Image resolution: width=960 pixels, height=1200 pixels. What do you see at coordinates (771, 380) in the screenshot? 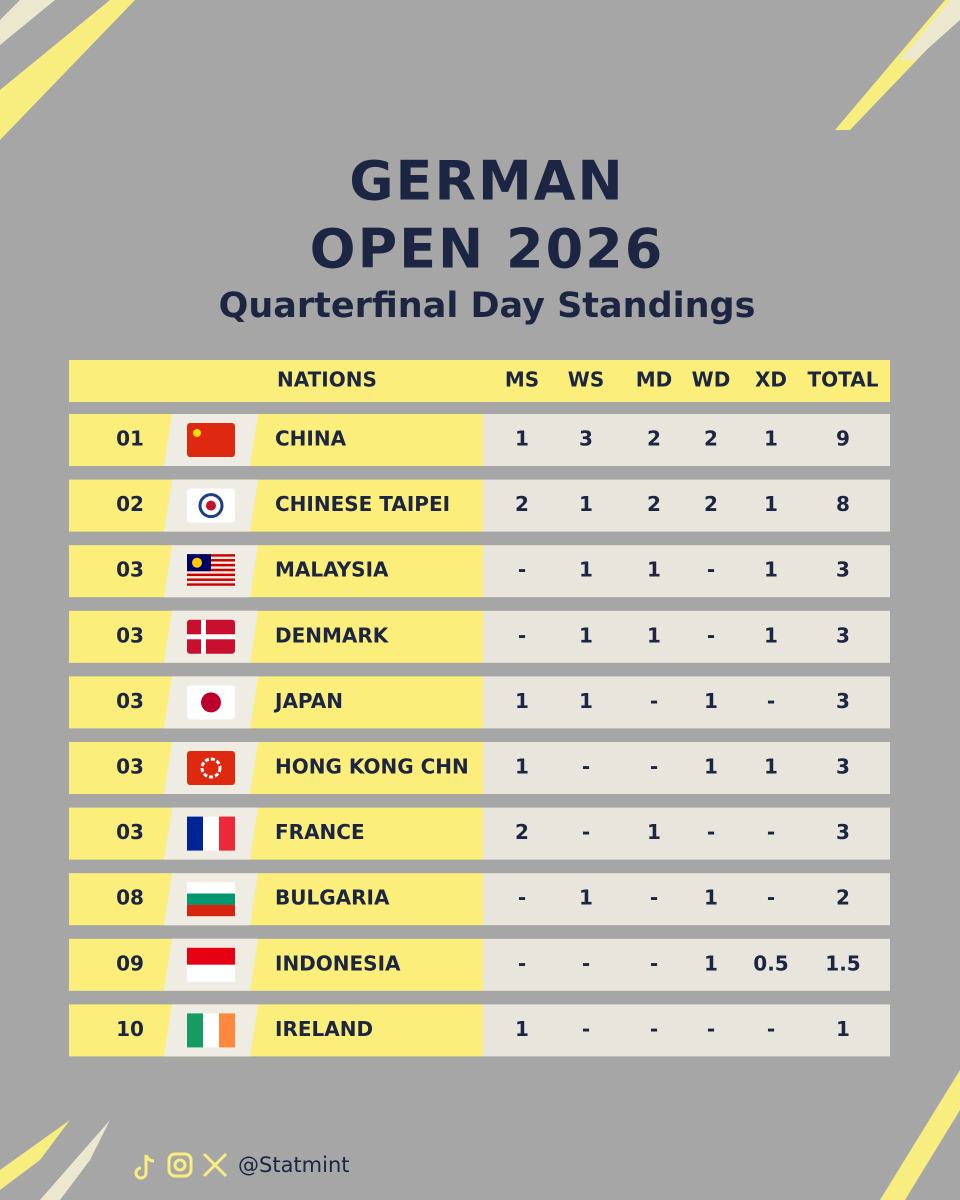
I see `column-header: XD` at bounding box center [771, 380].